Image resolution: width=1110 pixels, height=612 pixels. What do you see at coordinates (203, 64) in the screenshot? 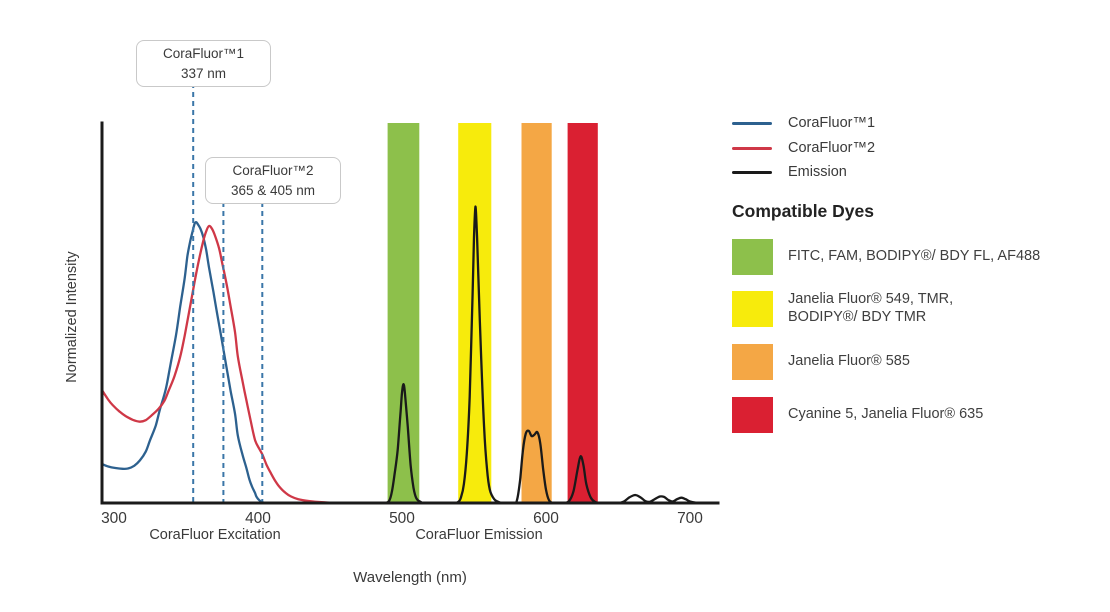
I see `annotation-corafluor1: CoraFluor™1 337 nm` at bounding box center [203, 64].